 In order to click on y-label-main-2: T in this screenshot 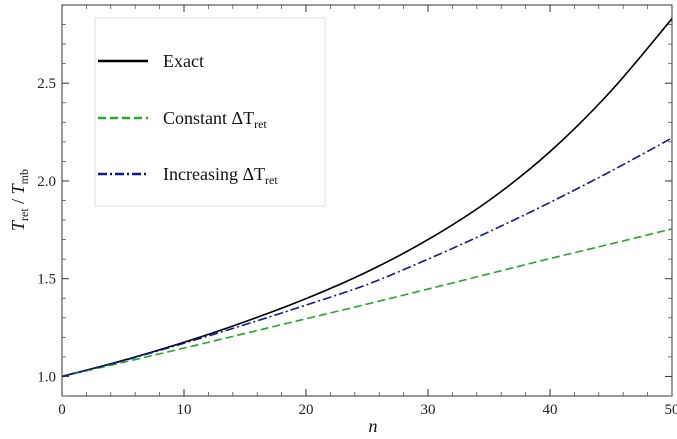, I will do `click(18, 188)`.